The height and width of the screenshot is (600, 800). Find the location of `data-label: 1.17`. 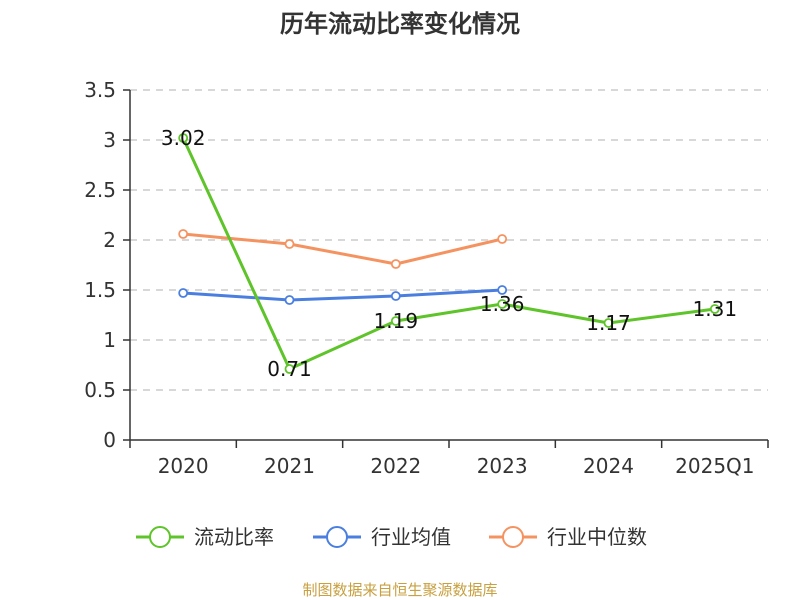

data-label: 1.17 is located at coordinates (608, 323).